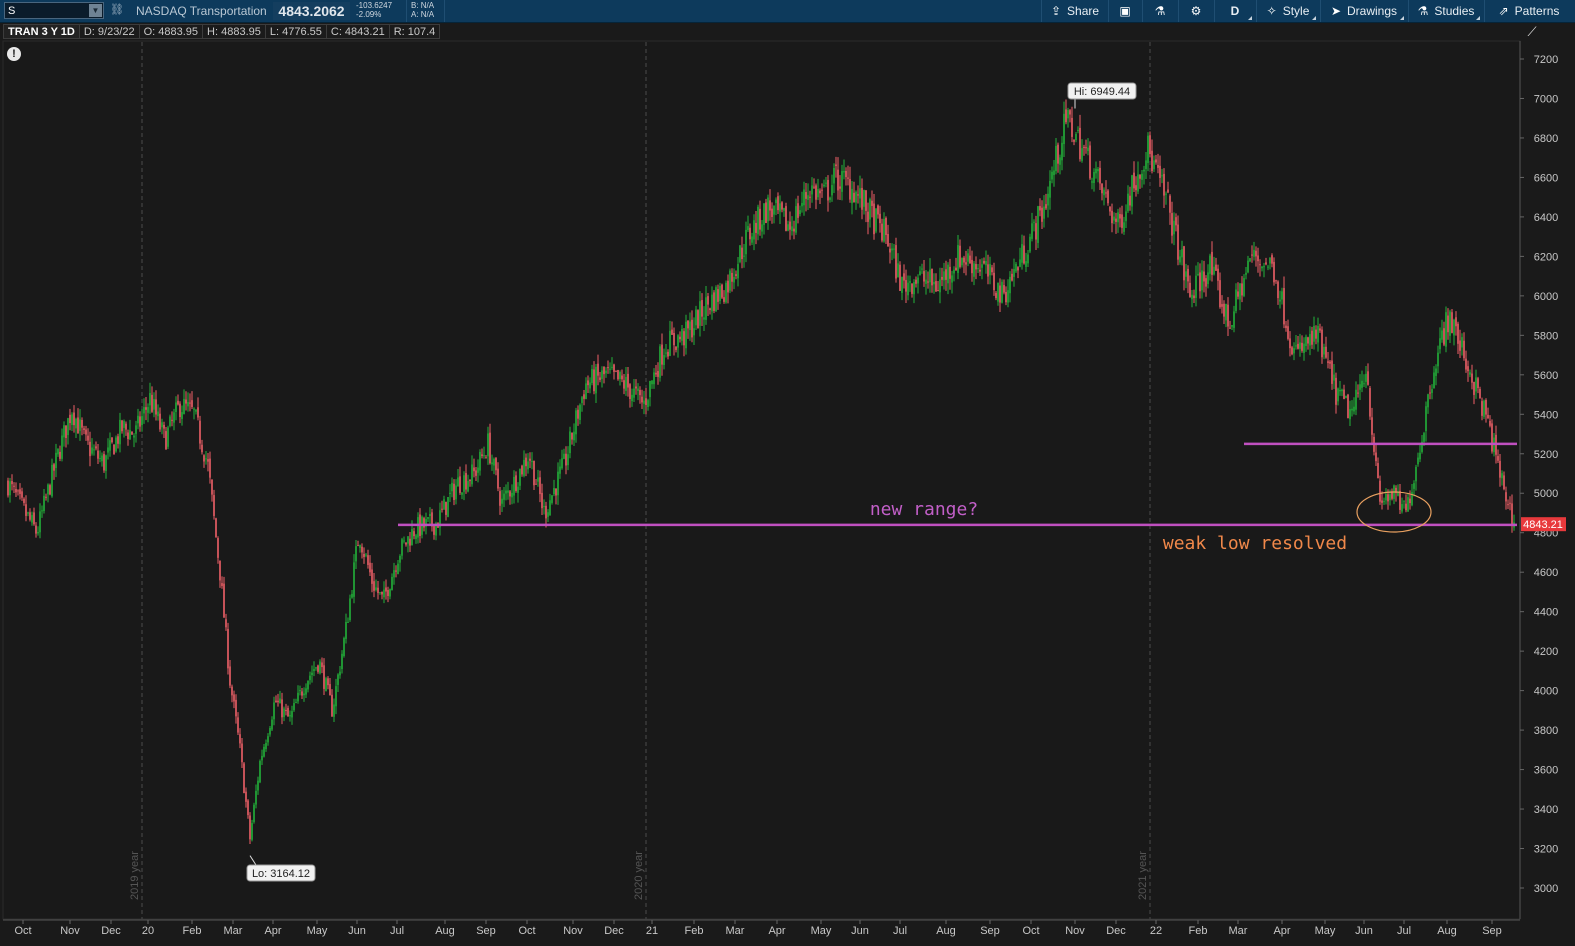 The width and height of the screenshot is (1575, 946). What do you see at coordinates (1255, 543) in the screenshot?
I see `weak-low-label: weak low resolved` at bounding box center [1255, 543].